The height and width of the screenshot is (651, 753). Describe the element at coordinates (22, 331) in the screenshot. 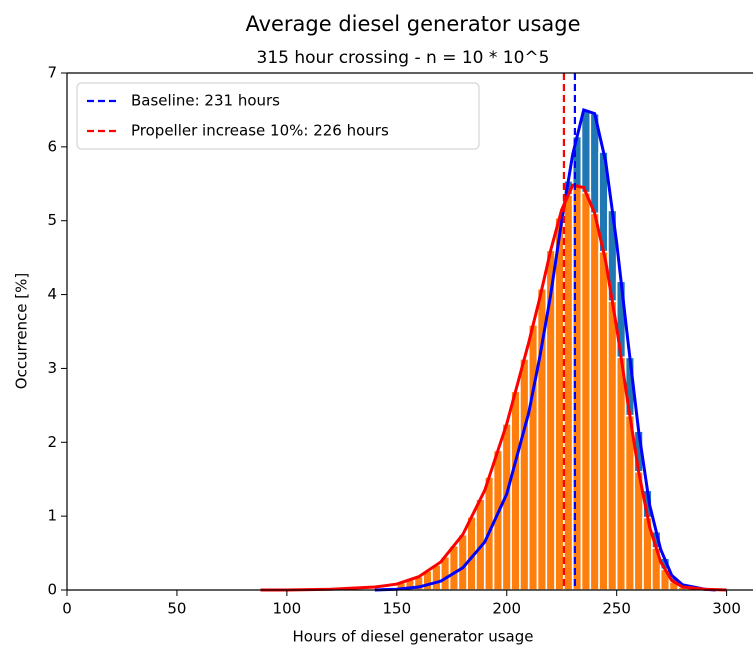

I see `y-axis-label: Occurrence [%]` at that location.